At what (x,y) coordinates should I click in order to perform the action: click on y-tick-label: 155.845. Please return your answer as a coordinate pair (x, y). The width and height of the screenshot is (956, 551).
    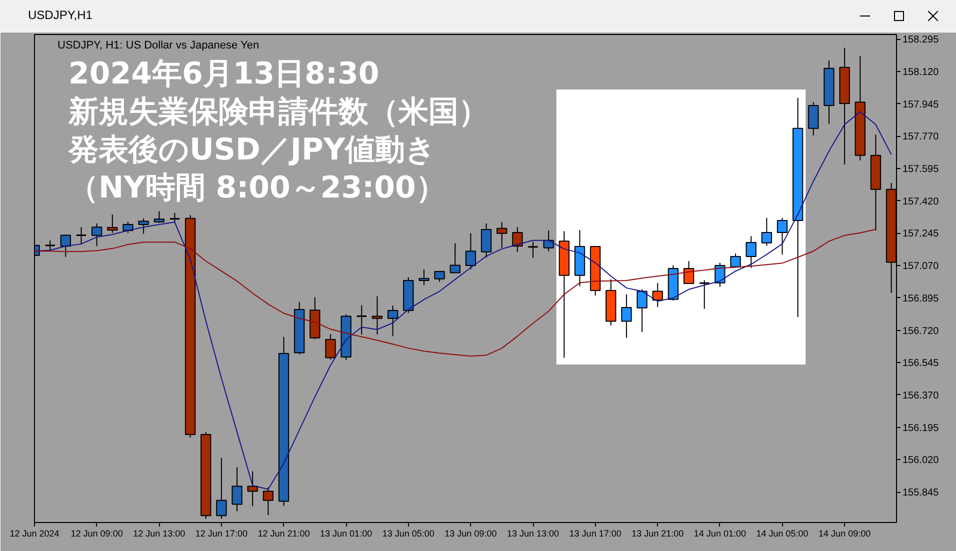
    Looking at the image, I should click on (921, 493).